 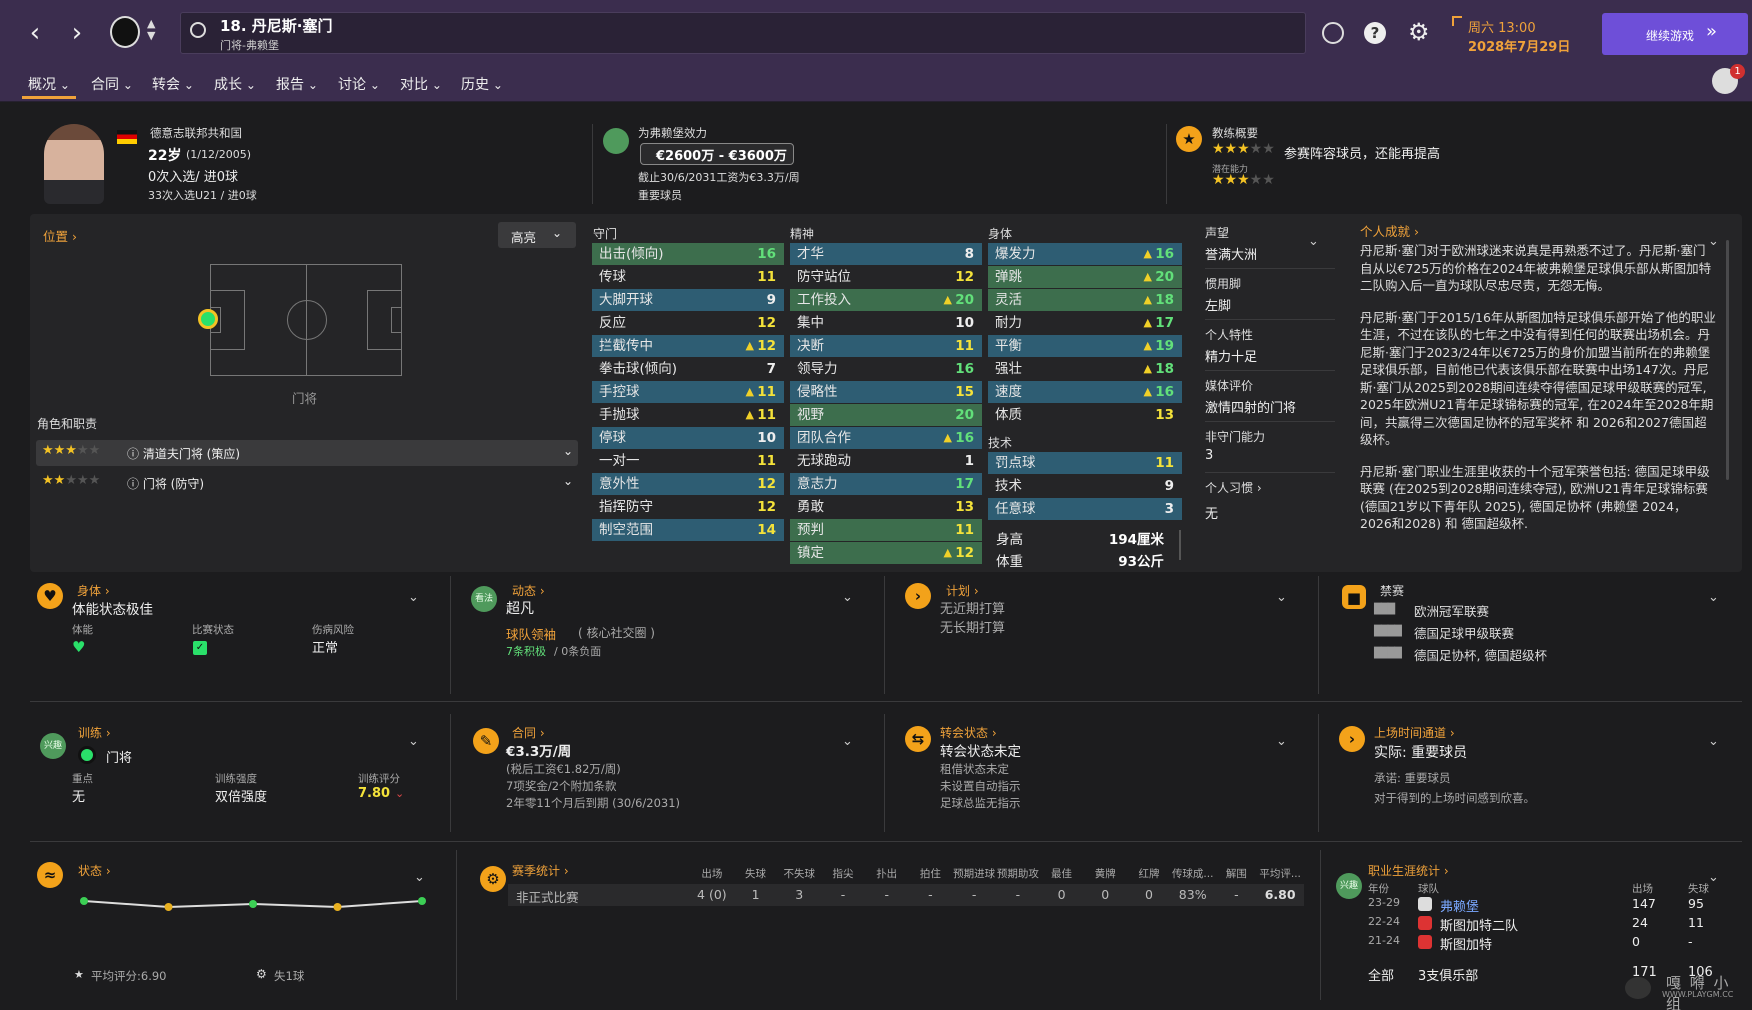 I want to click on attribute-row: 停球 10, so click(x=688, y=438).